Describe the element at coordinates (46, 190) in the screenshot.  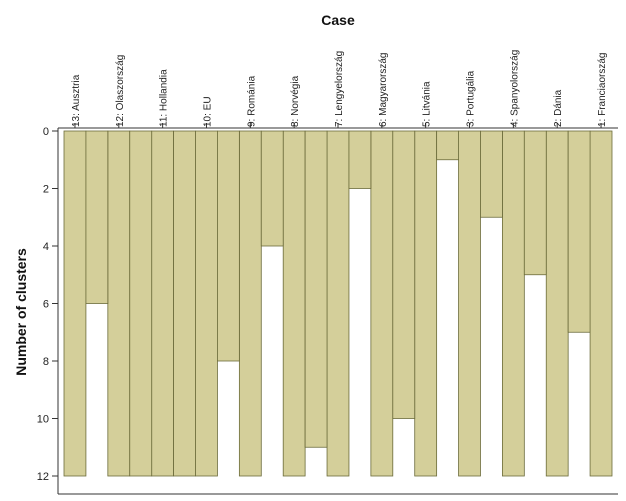
I see `y-tick-label: 2` at that location.